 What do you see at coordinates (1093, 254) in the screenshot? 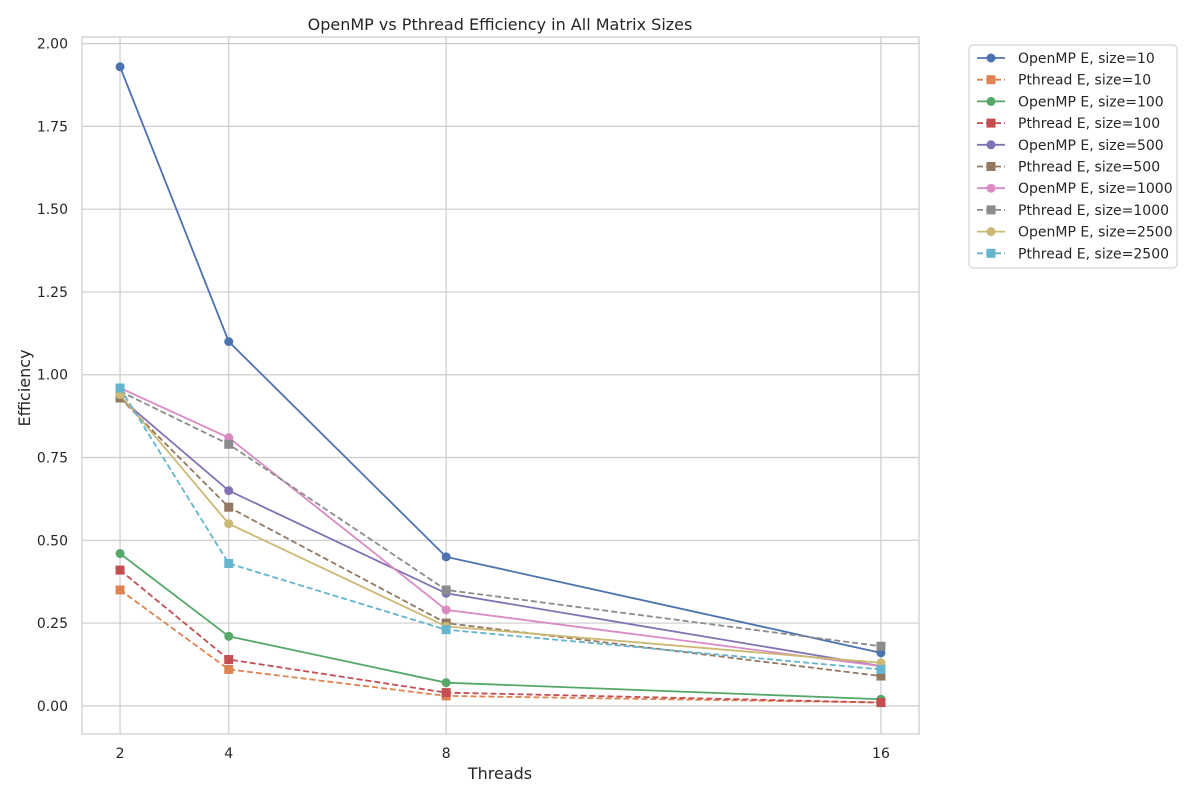
I see `legend-label: Pthread E, size=2500` at bounding box center [1093, 254].